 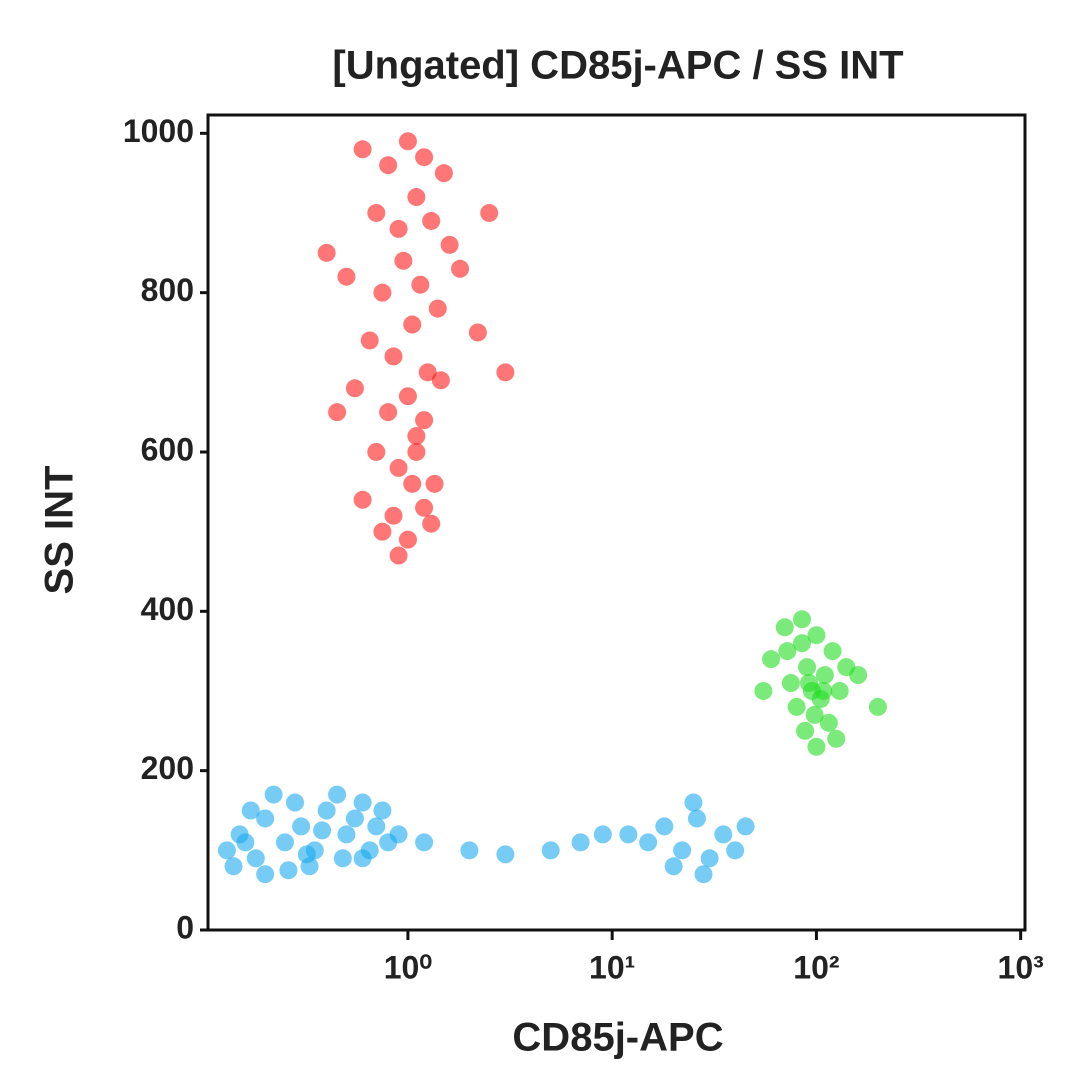 What do you see at coordinates (158, 131) in the screenshot?
I see `y-tick-label: 1000` at bounding box center [158, 131].